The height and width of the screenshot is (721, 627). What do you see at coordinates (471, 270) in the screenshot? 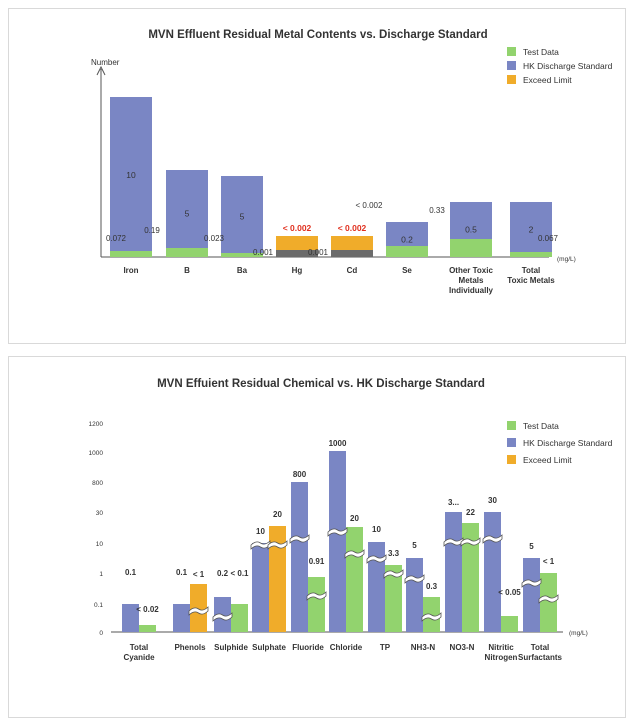
I see `category-label-line: Other Toxic` at bounding box center [471, 270].